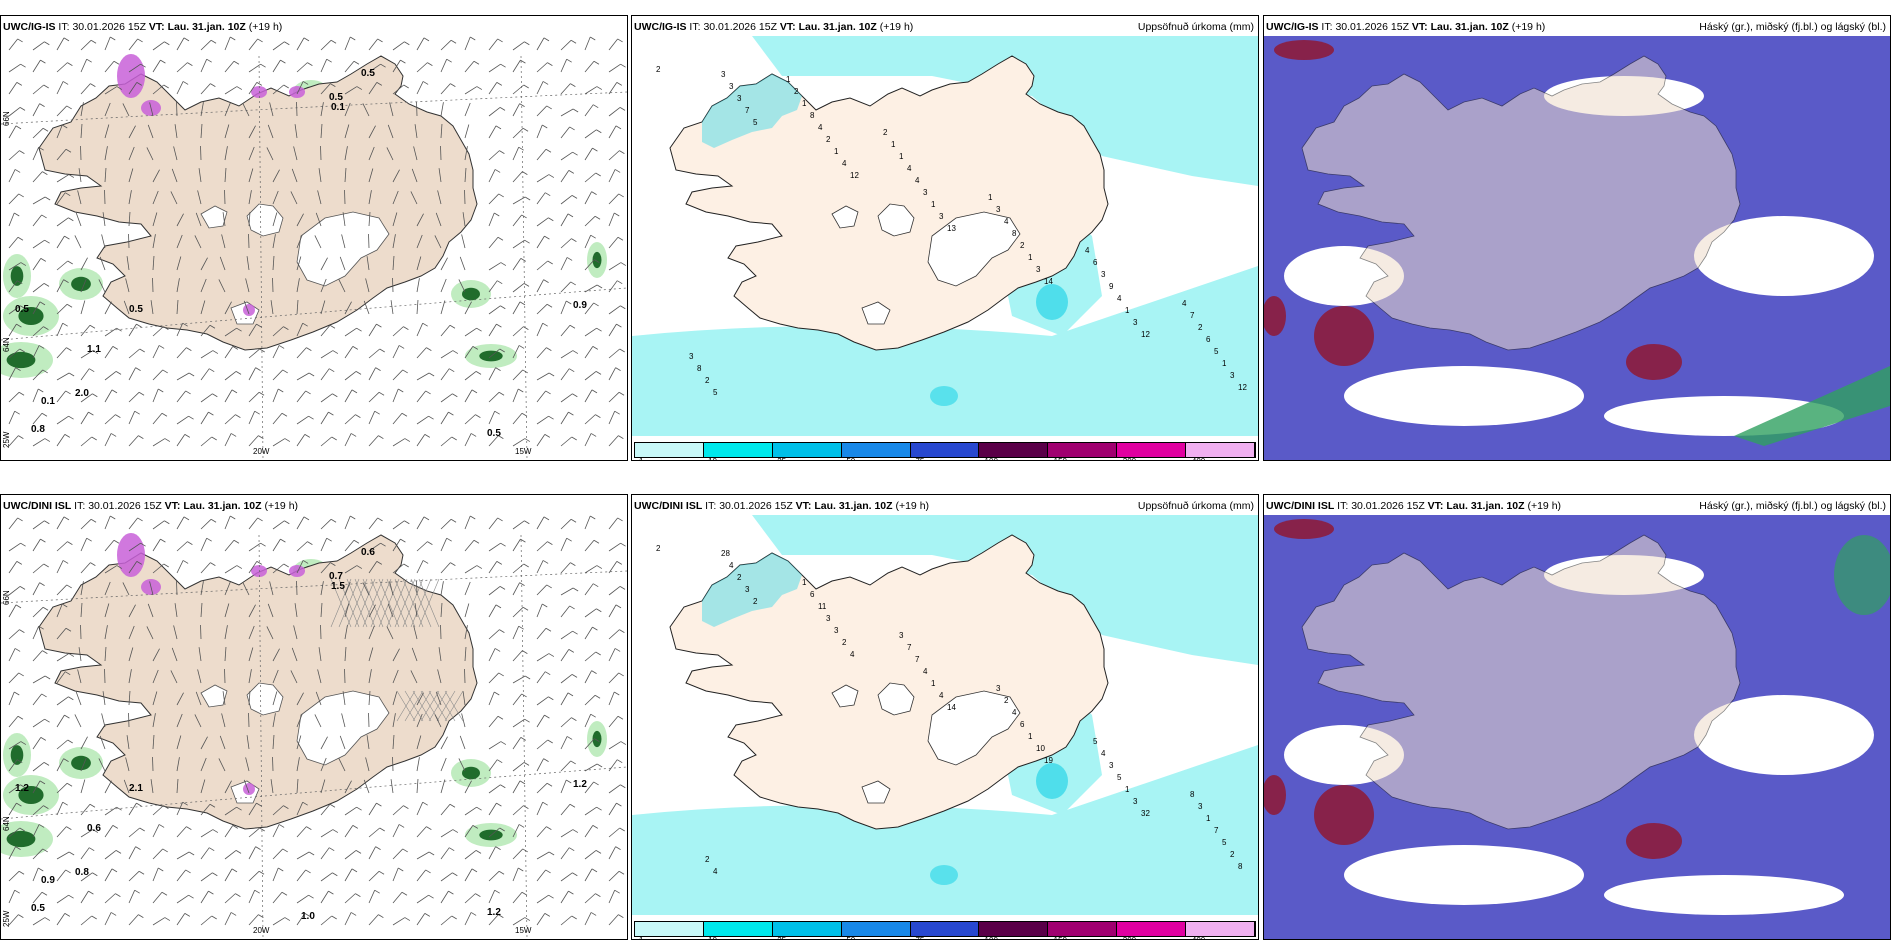 This screenshot has height=950, width=1900. I want to click on valid-time: Lau. 31.jan. 10Z, so click(1469, 27).